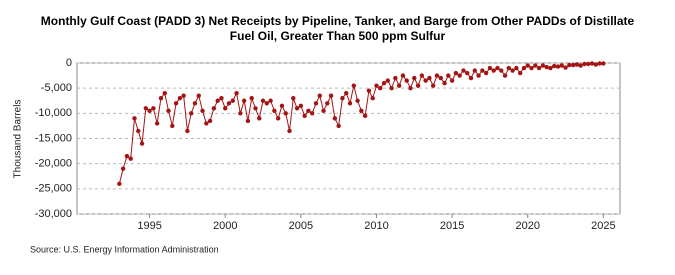 This screenshot has height=275, width=675. Describe the element at coordinates (603, 226) in the screenshot. I see `x-tick-label: 2025` at that location.